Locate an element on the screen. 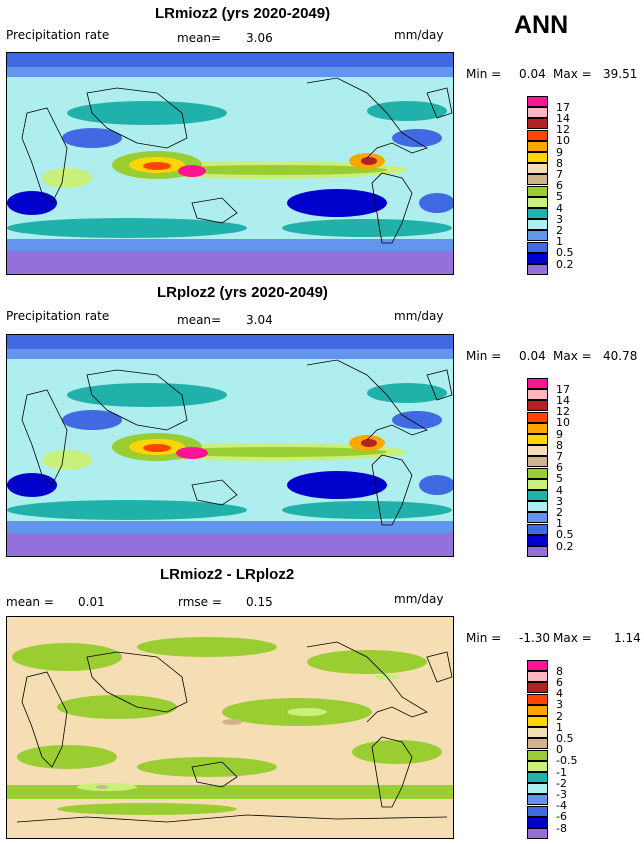 This screenshot has width=644, height=844. panel-3-mean-value: 0.01 is located at coordinates (91, 602).